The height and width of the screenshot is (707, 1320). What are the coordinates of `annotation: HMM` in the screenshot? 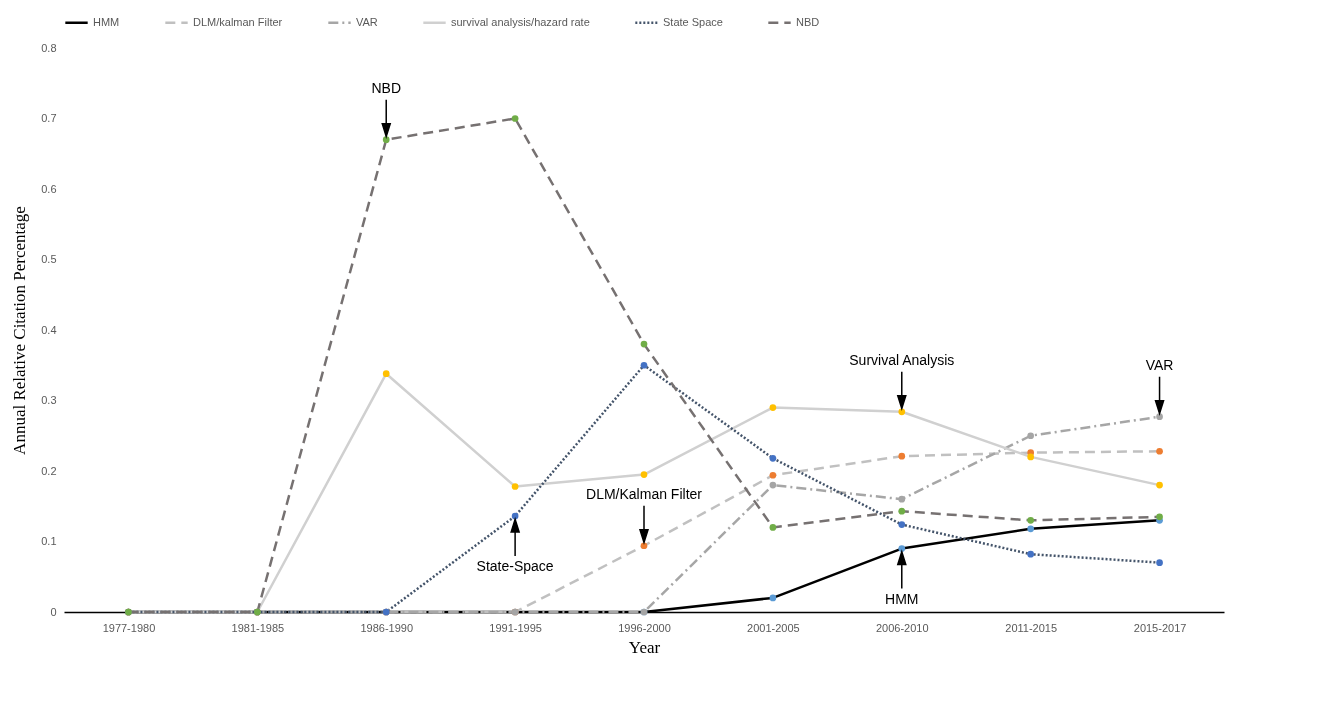 It's located at (902, 598).